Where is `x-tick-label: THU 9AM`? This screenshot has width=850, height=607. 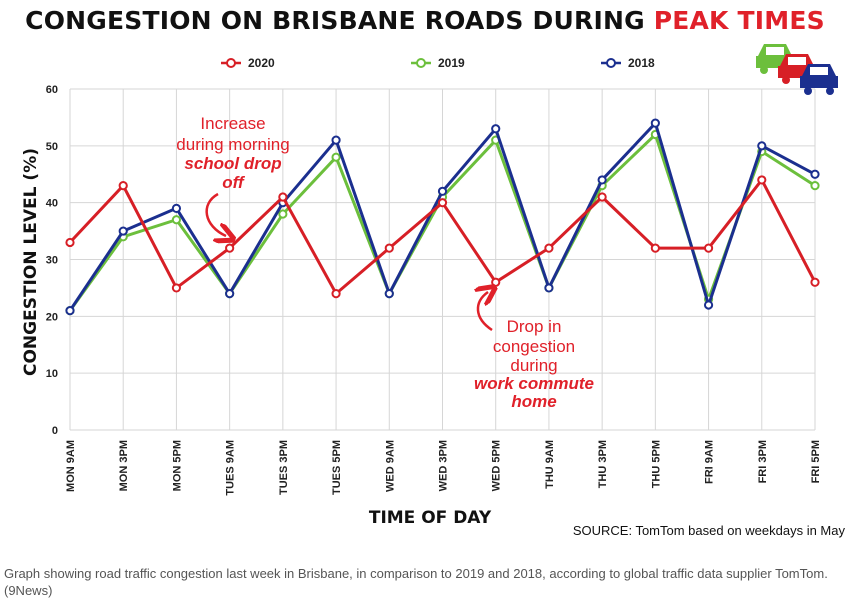 x-tick-label: THU 9AM is located at coordinates (550, 464).